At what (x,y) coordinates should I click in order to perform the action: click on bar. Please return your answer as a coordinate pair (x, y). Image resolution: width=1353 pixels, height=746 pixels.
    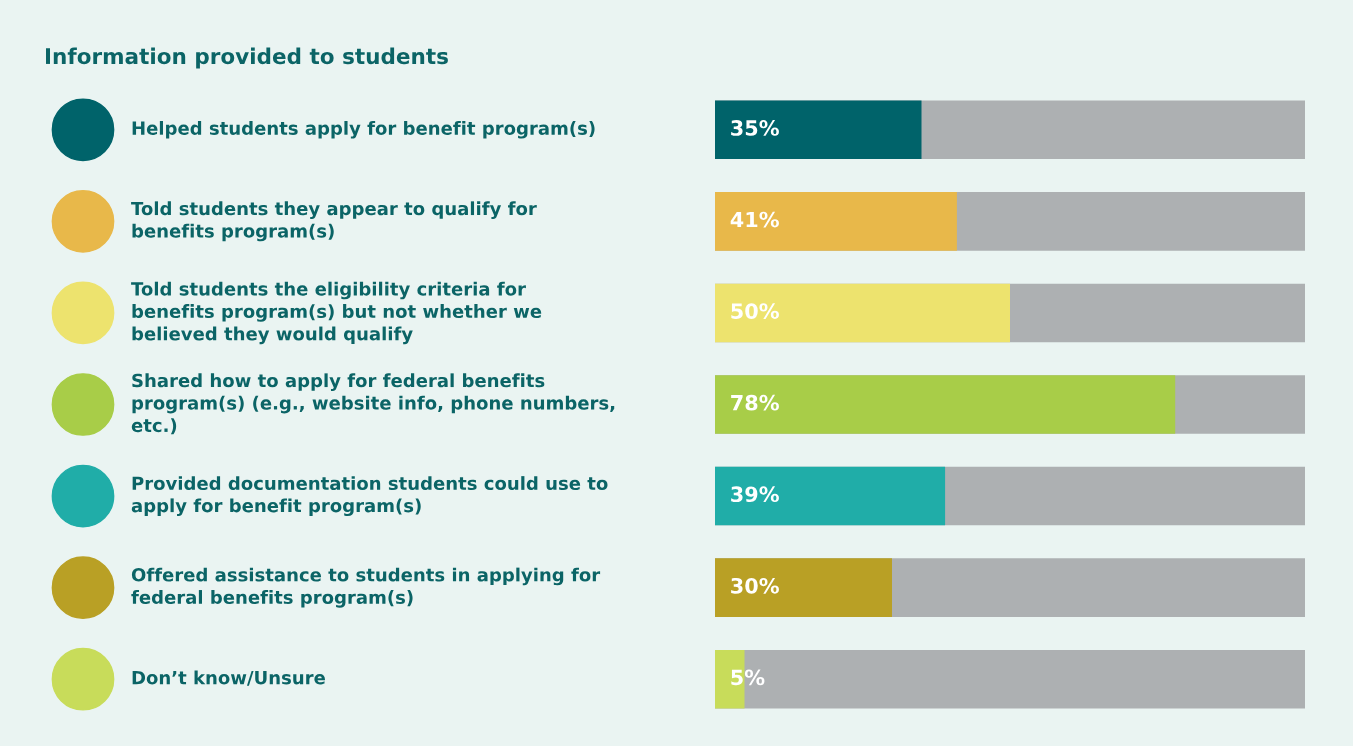
    Looking at the image, I should click on (803, 587).